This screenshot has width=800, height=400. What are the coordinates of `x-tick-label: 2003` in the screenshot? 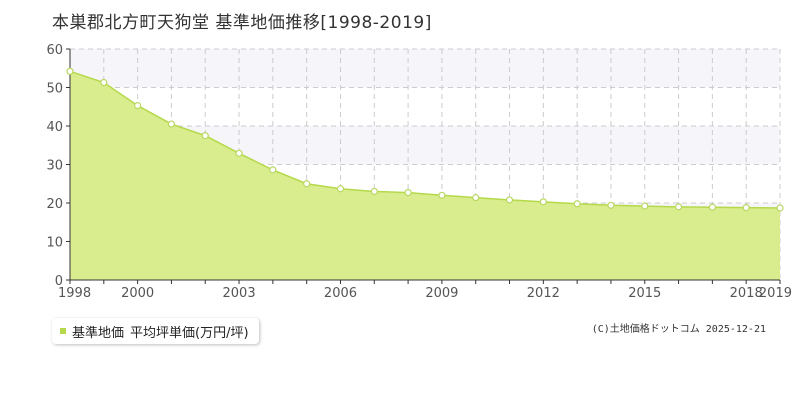 It's located at (239, 293).